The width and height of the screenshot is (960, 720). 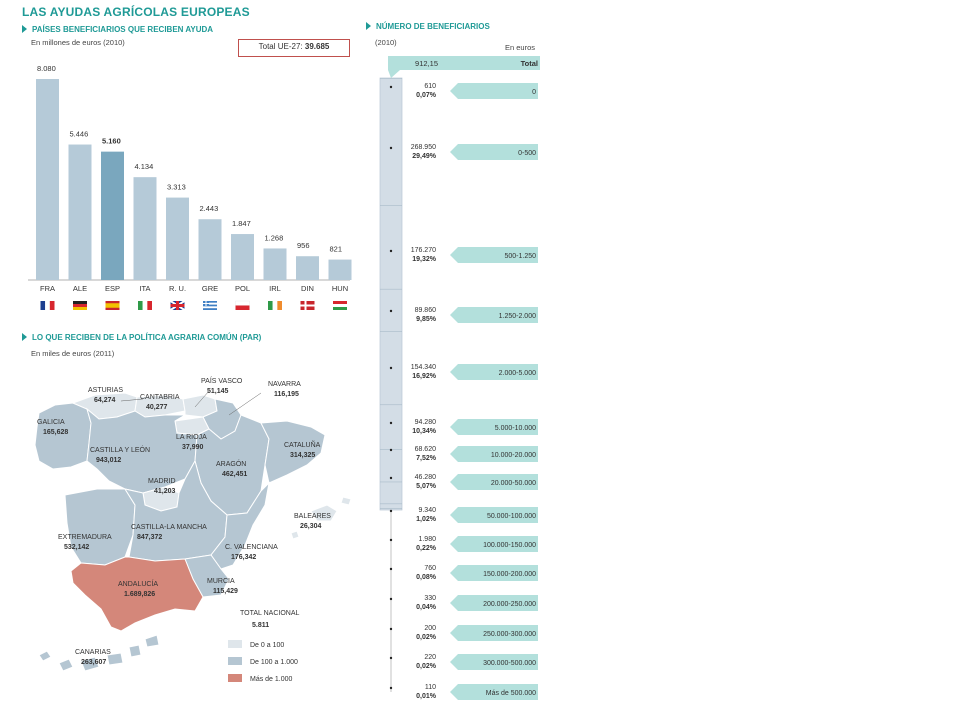 What do you see at coordinates (56, 432) in the screenshot?
I see `region-value: 165,628` at bounding box center [56, 432].